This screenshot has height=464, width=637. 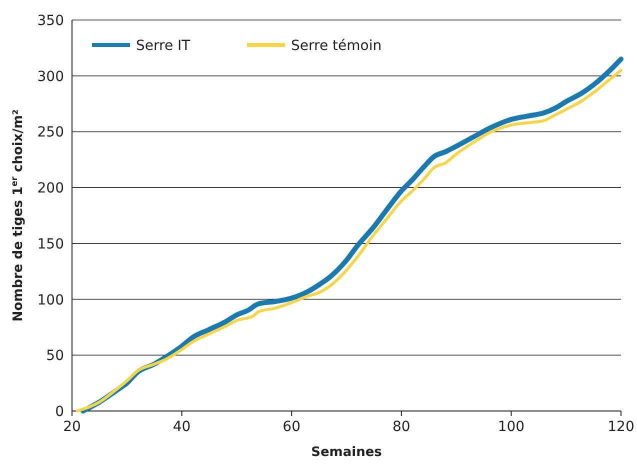 I want to click on y-tick-label: 350, so click(x=50, y=21).